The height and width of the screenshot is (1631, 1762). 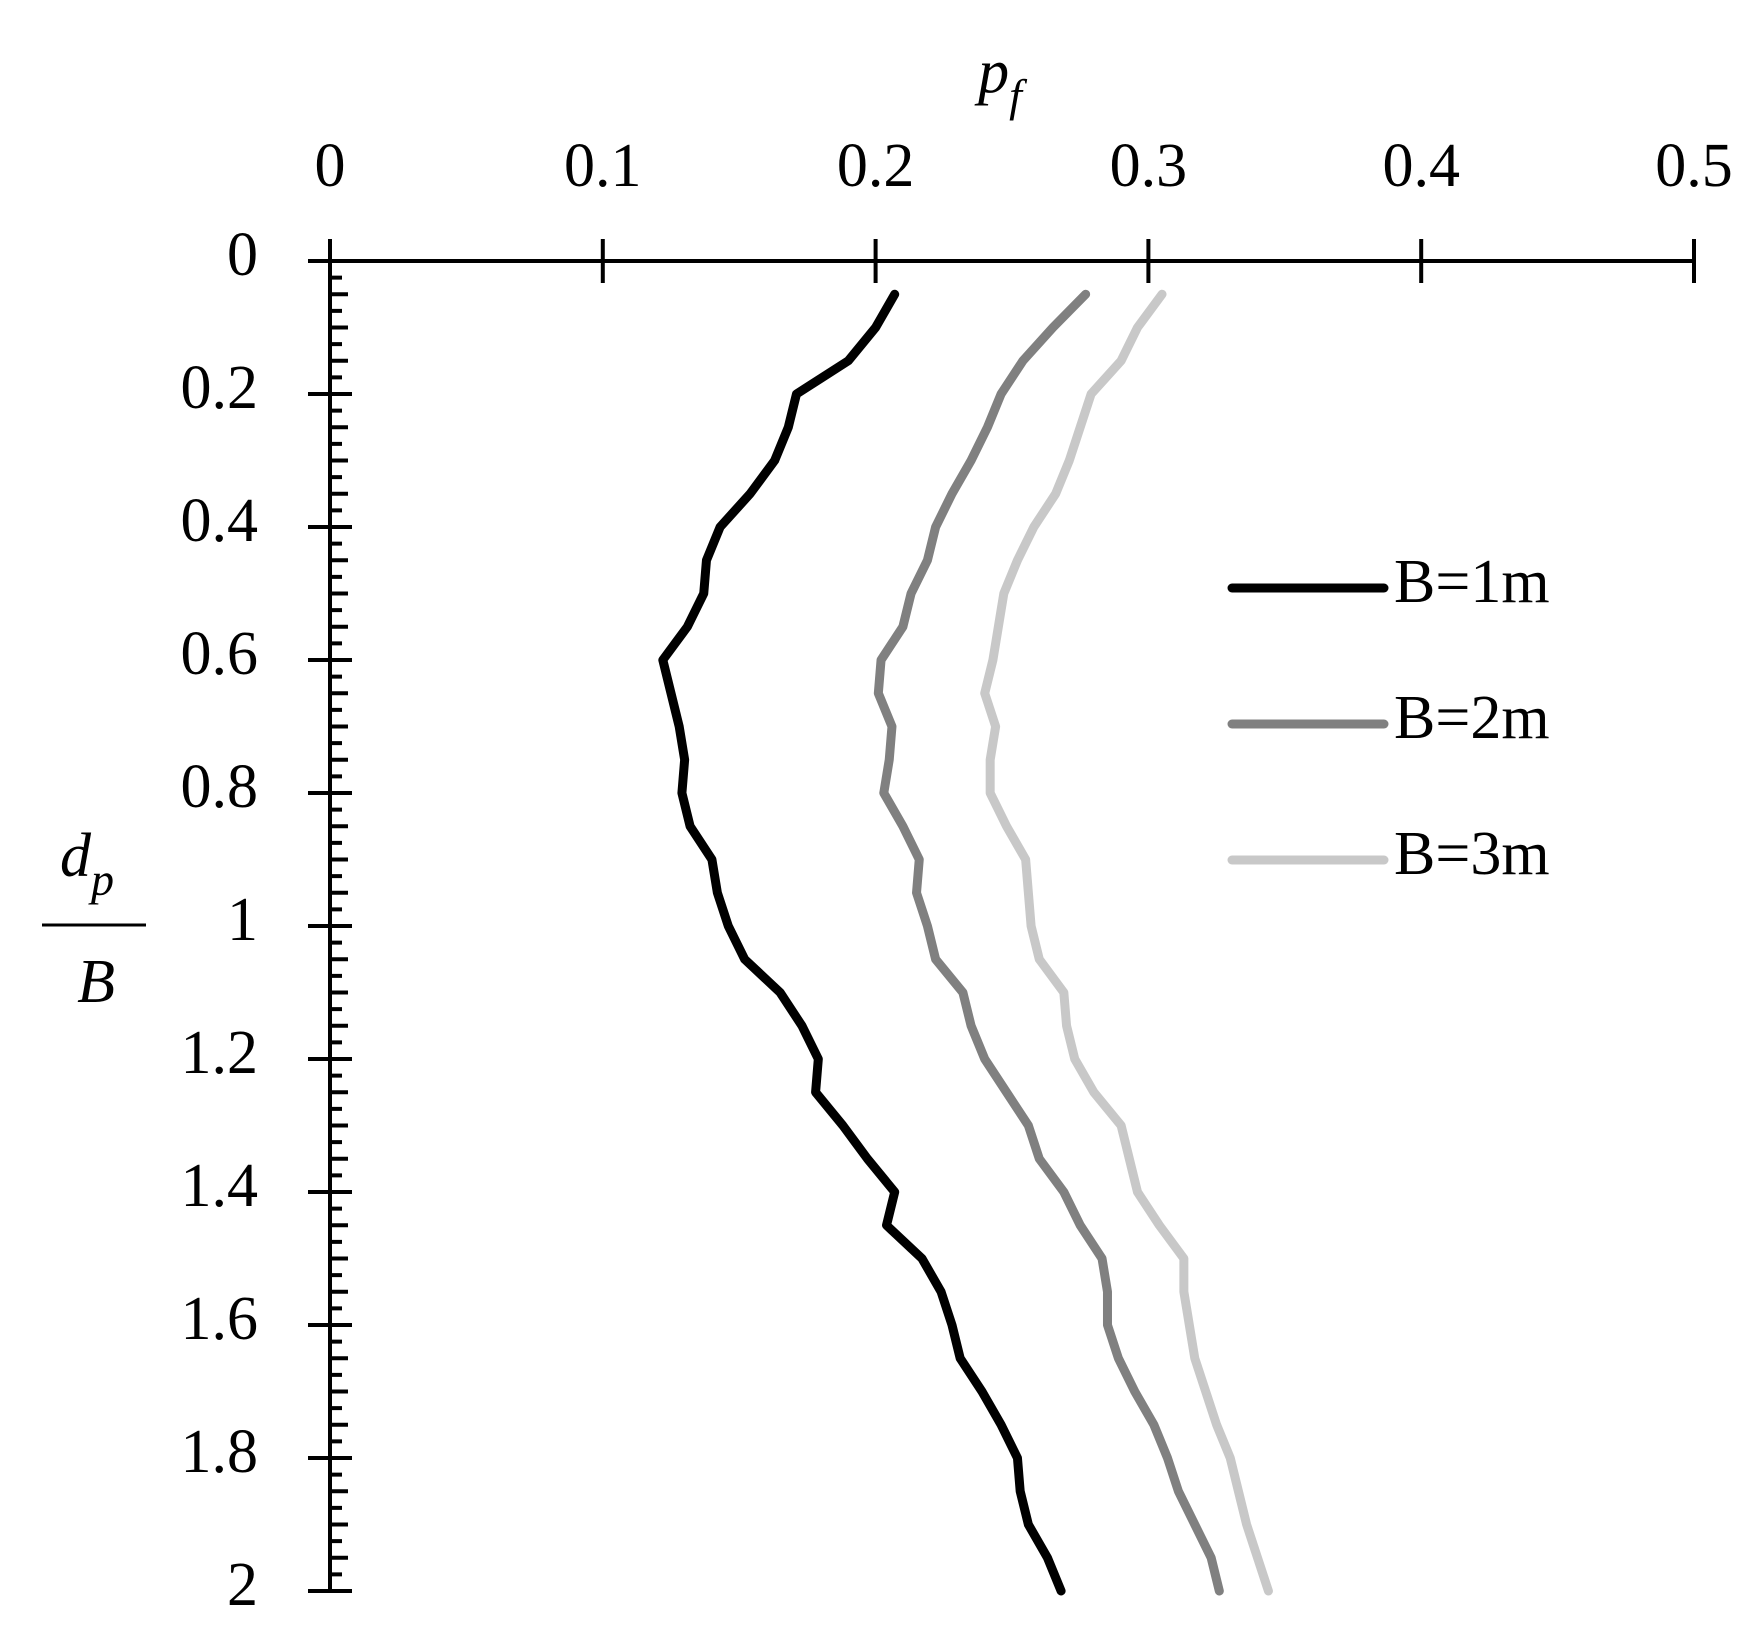 I want to click on y-tick-label: 1.6, so click(x=220, y=1319).